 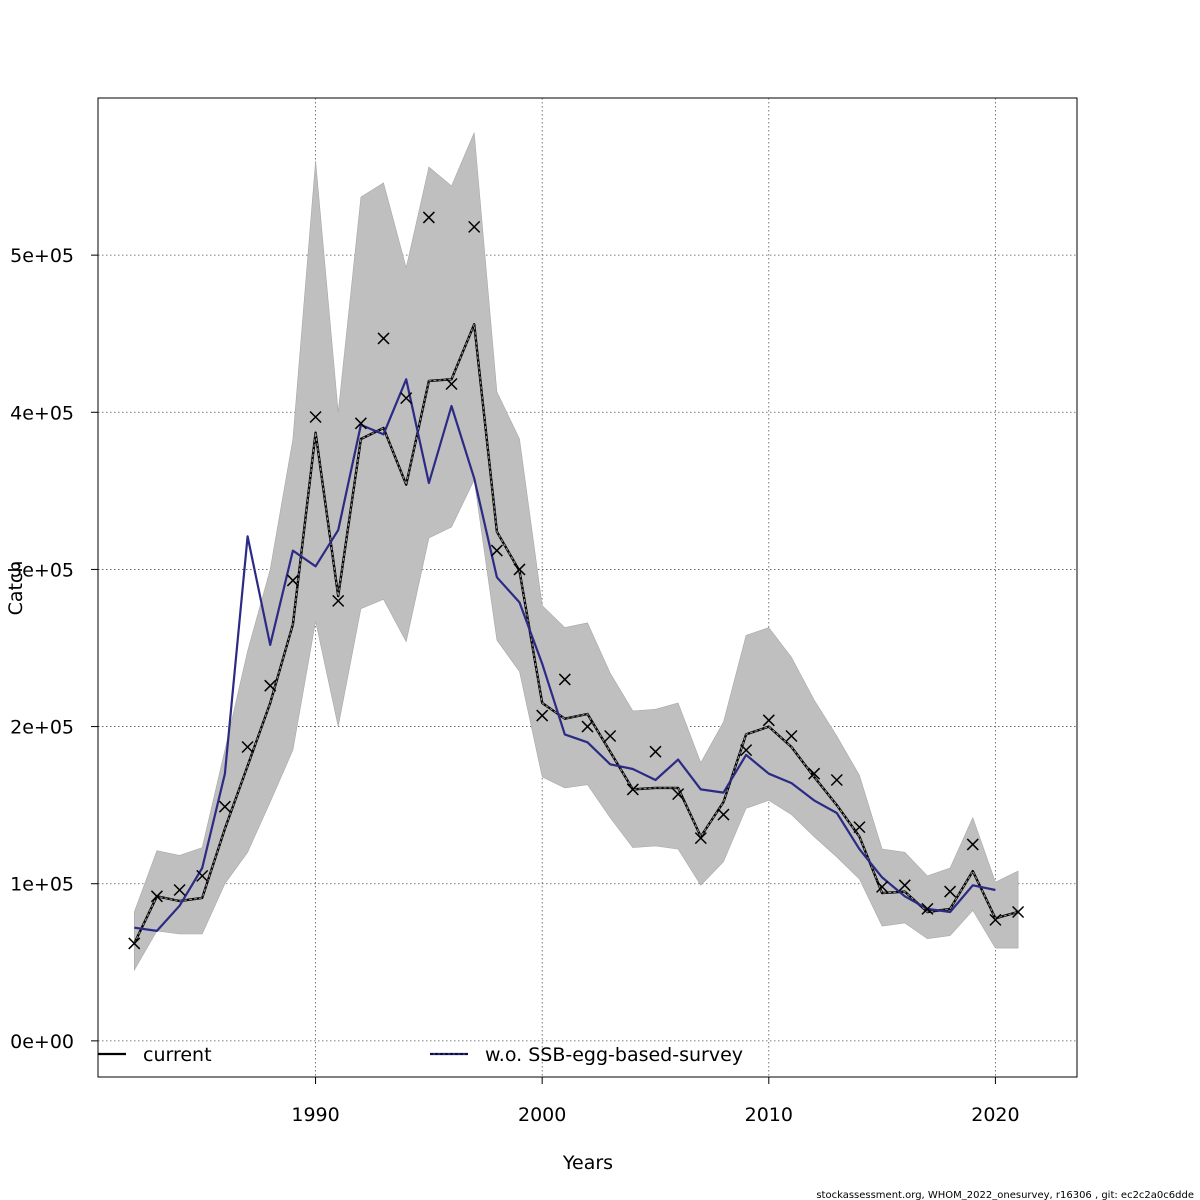 I want to click on y-tick-label-4: 4e+05, so click(x=42, y=413).